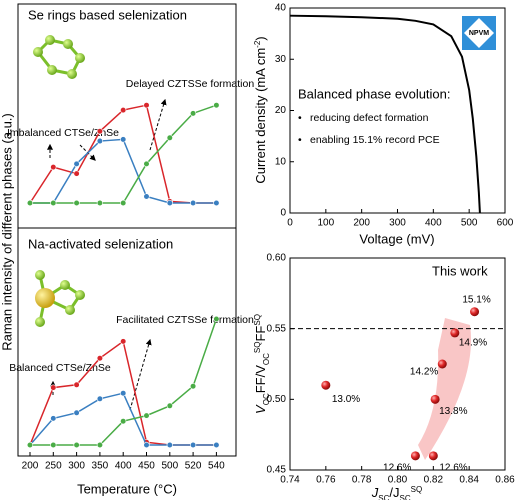 The width and height of the screenshot is (516, 500). Describe the element at coordinates (445, 389) in the screenshot. I see `highlight-band` at that location.